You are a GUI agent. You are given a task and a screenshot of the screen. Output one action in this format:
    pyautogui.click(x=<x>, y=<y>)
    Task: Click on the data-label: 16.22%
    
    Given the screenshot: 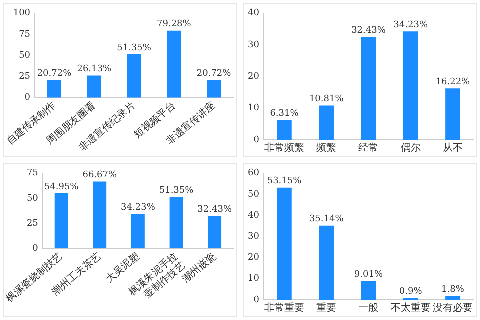 What is the action you would take?
    pyautogui.click(x=453, y=83)
    